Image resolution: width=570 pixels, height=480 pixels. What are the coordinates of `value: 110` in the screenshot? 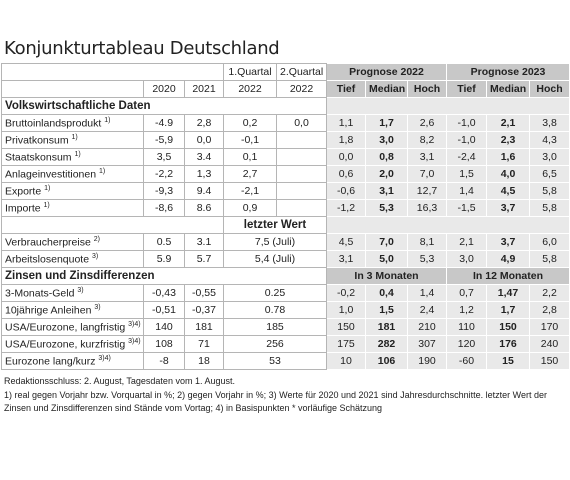 It's located at (467, 327).